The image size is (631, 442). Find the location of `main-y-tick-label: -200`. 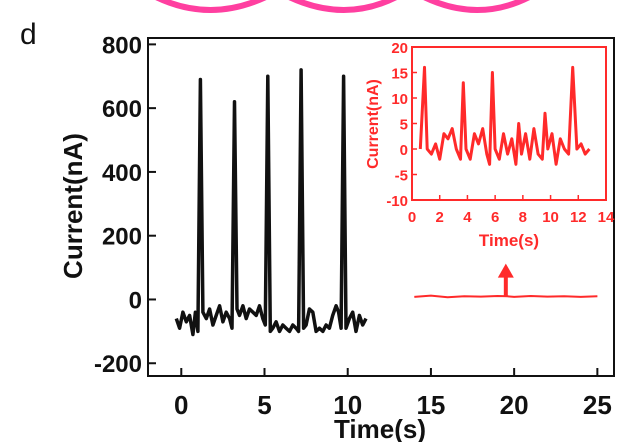

main-y-tick-label: -200 is located at coordinates (118, 364).